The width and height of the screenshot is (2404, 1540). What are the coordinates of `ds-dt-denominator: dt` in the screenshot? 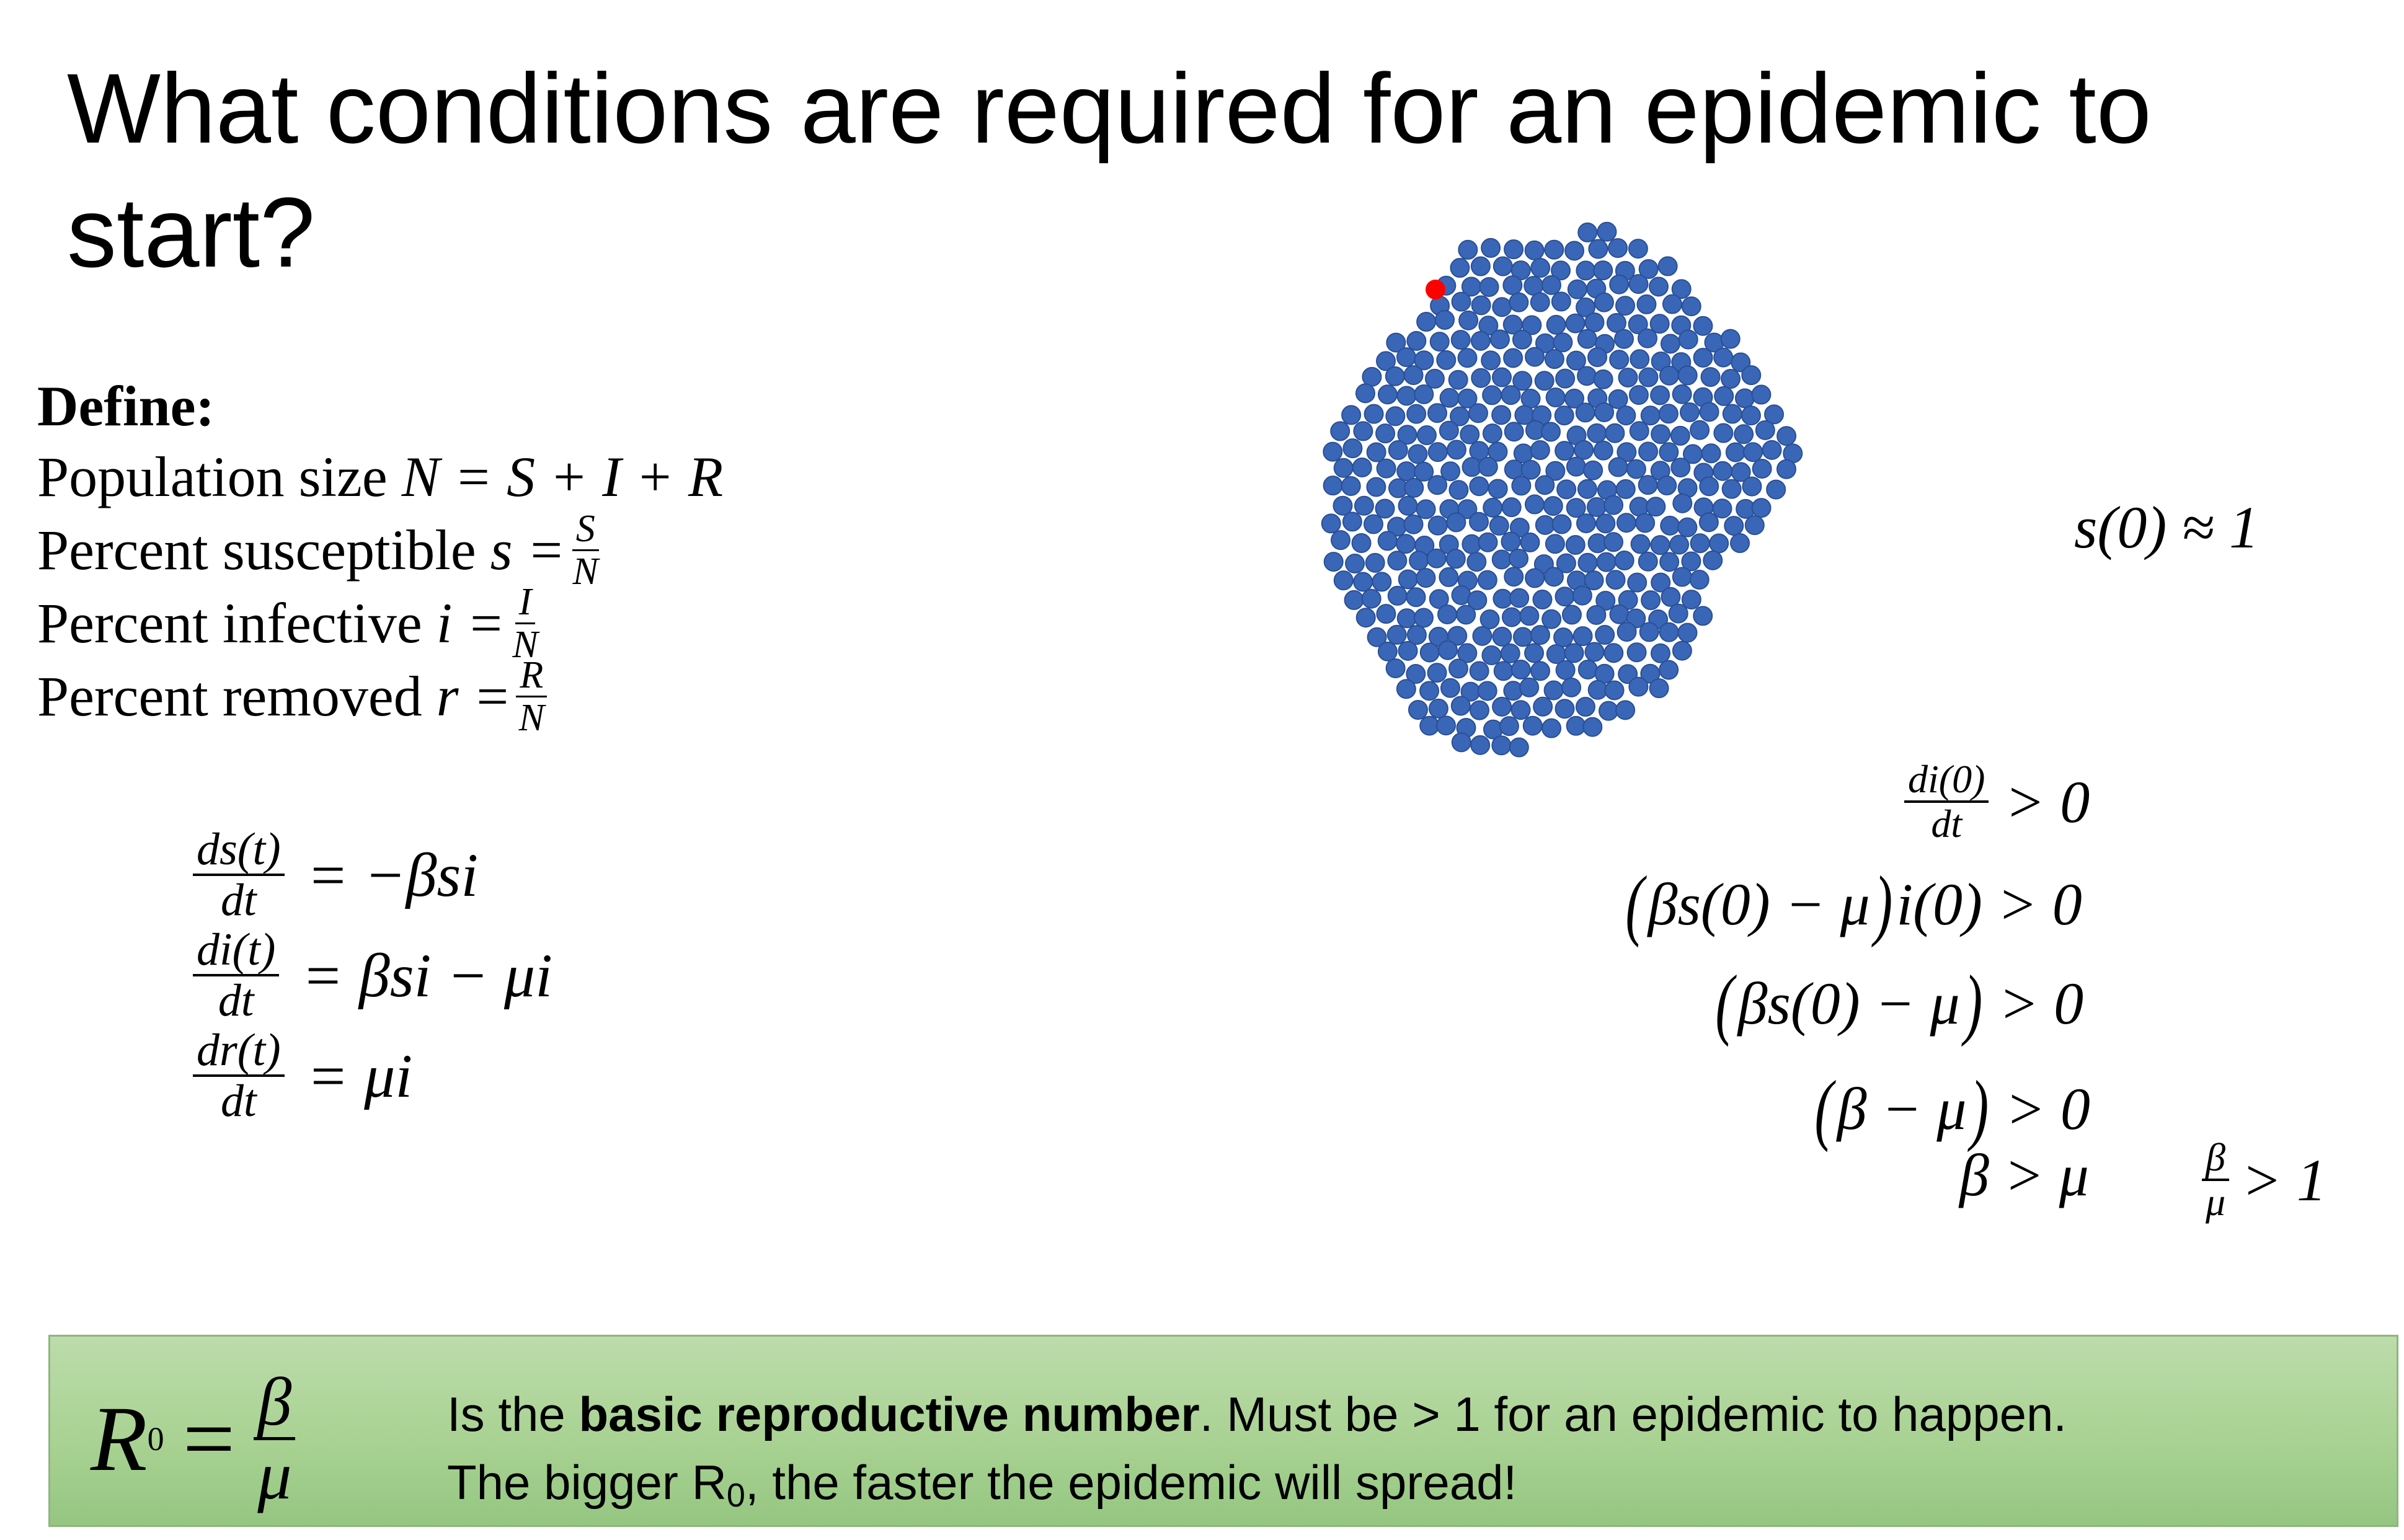 It's located at (239, 900).